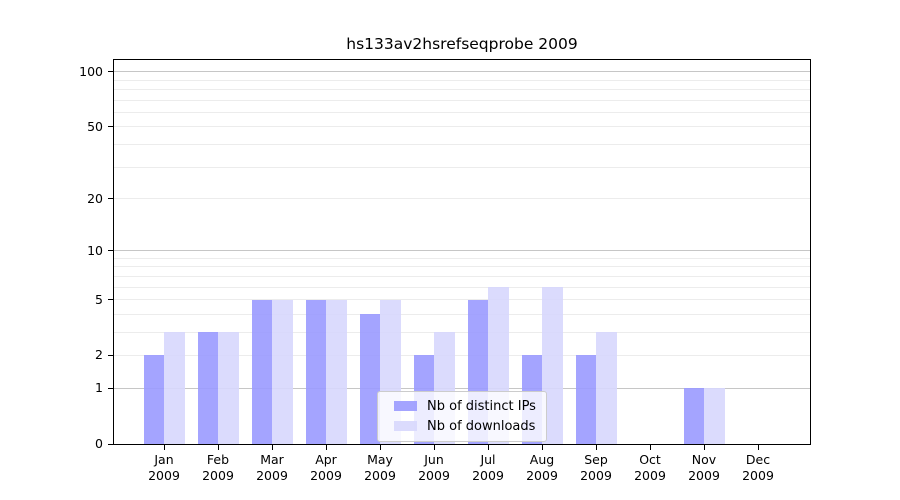 The width and height of the screenshot is (900, 500). What do you see at coordinates (434, 447) in the screenshot?
I see `x-tick-jun` at bounding box center [434, 447].